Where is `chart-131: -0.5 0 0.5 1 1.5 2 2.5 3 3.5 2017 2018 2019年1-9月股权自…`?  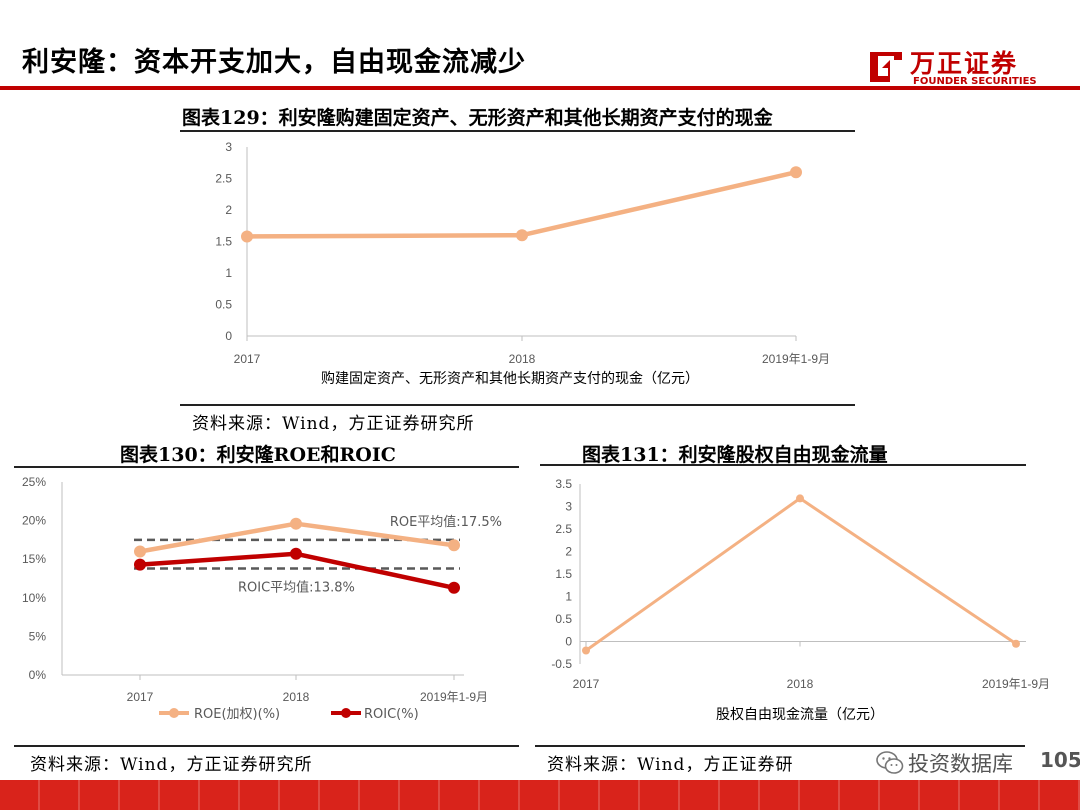 chart-131: -0.5 0 0.5 1 1.5 2 2.5 3 3.5 2017 2018 2019年1-9月股权自… is located at coordinates (800, 600).